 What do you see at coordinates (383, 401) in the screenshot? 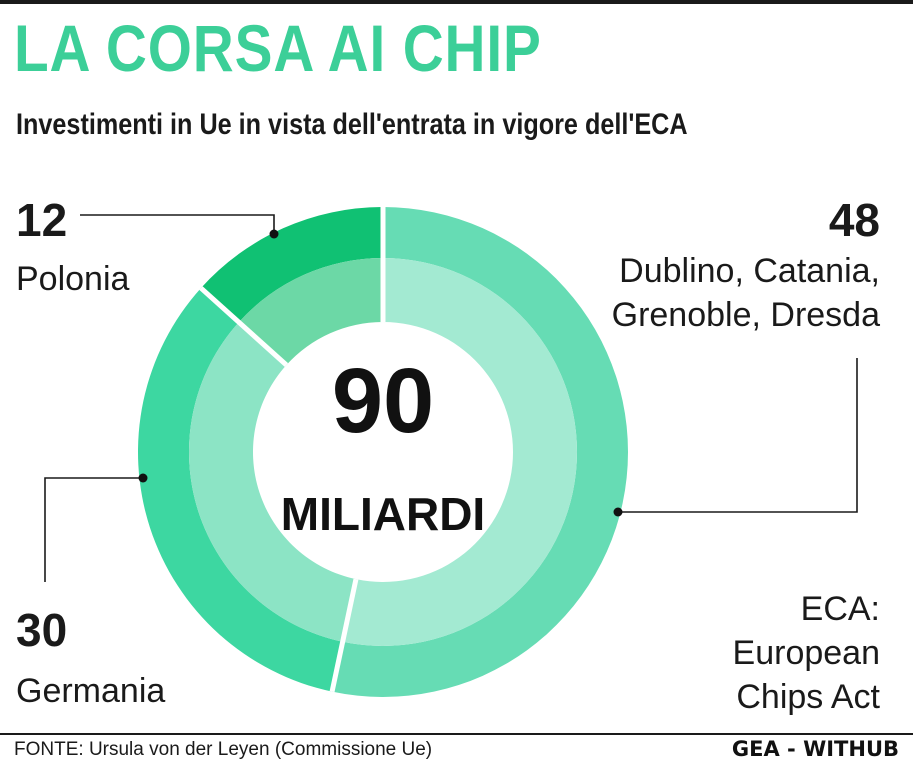
I see `center-value: 90` at bounding box center [383, 401].